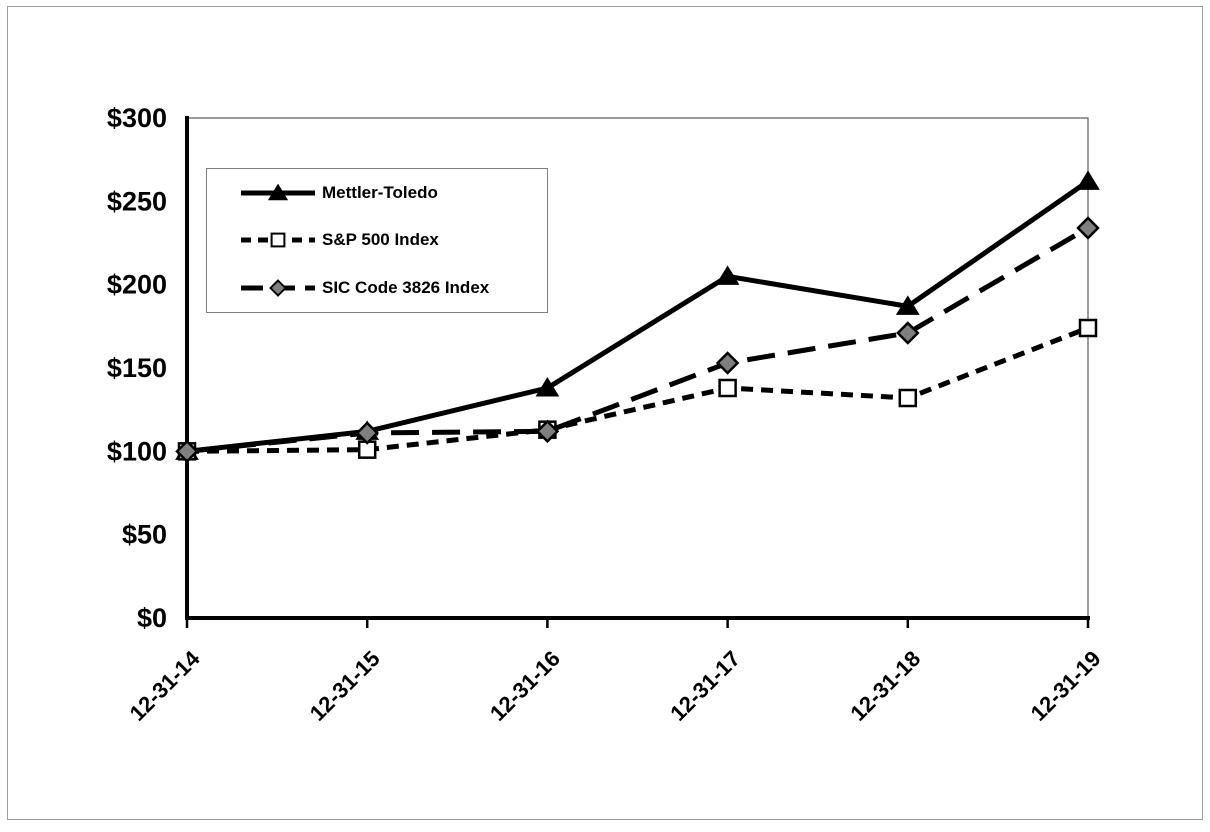  I want to click on legend-label-sic-code-3826: SIC Code 3826 Index, so click(406, 288).